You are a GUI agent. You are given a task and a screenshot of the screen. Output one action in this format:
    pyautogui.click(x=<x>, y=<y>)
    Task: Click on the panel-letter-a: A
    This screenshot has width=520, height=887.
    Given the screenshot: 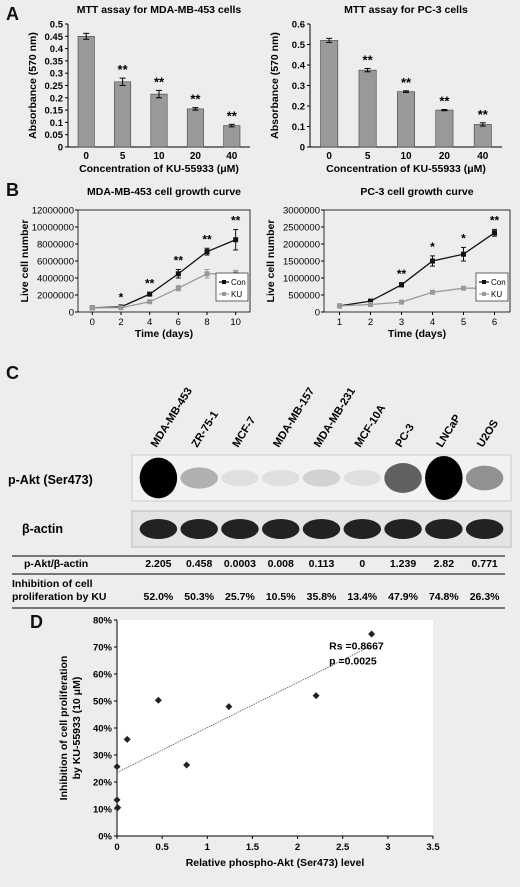 What is the action you would take?
    pyautogui.click(x=12, y=14)
    